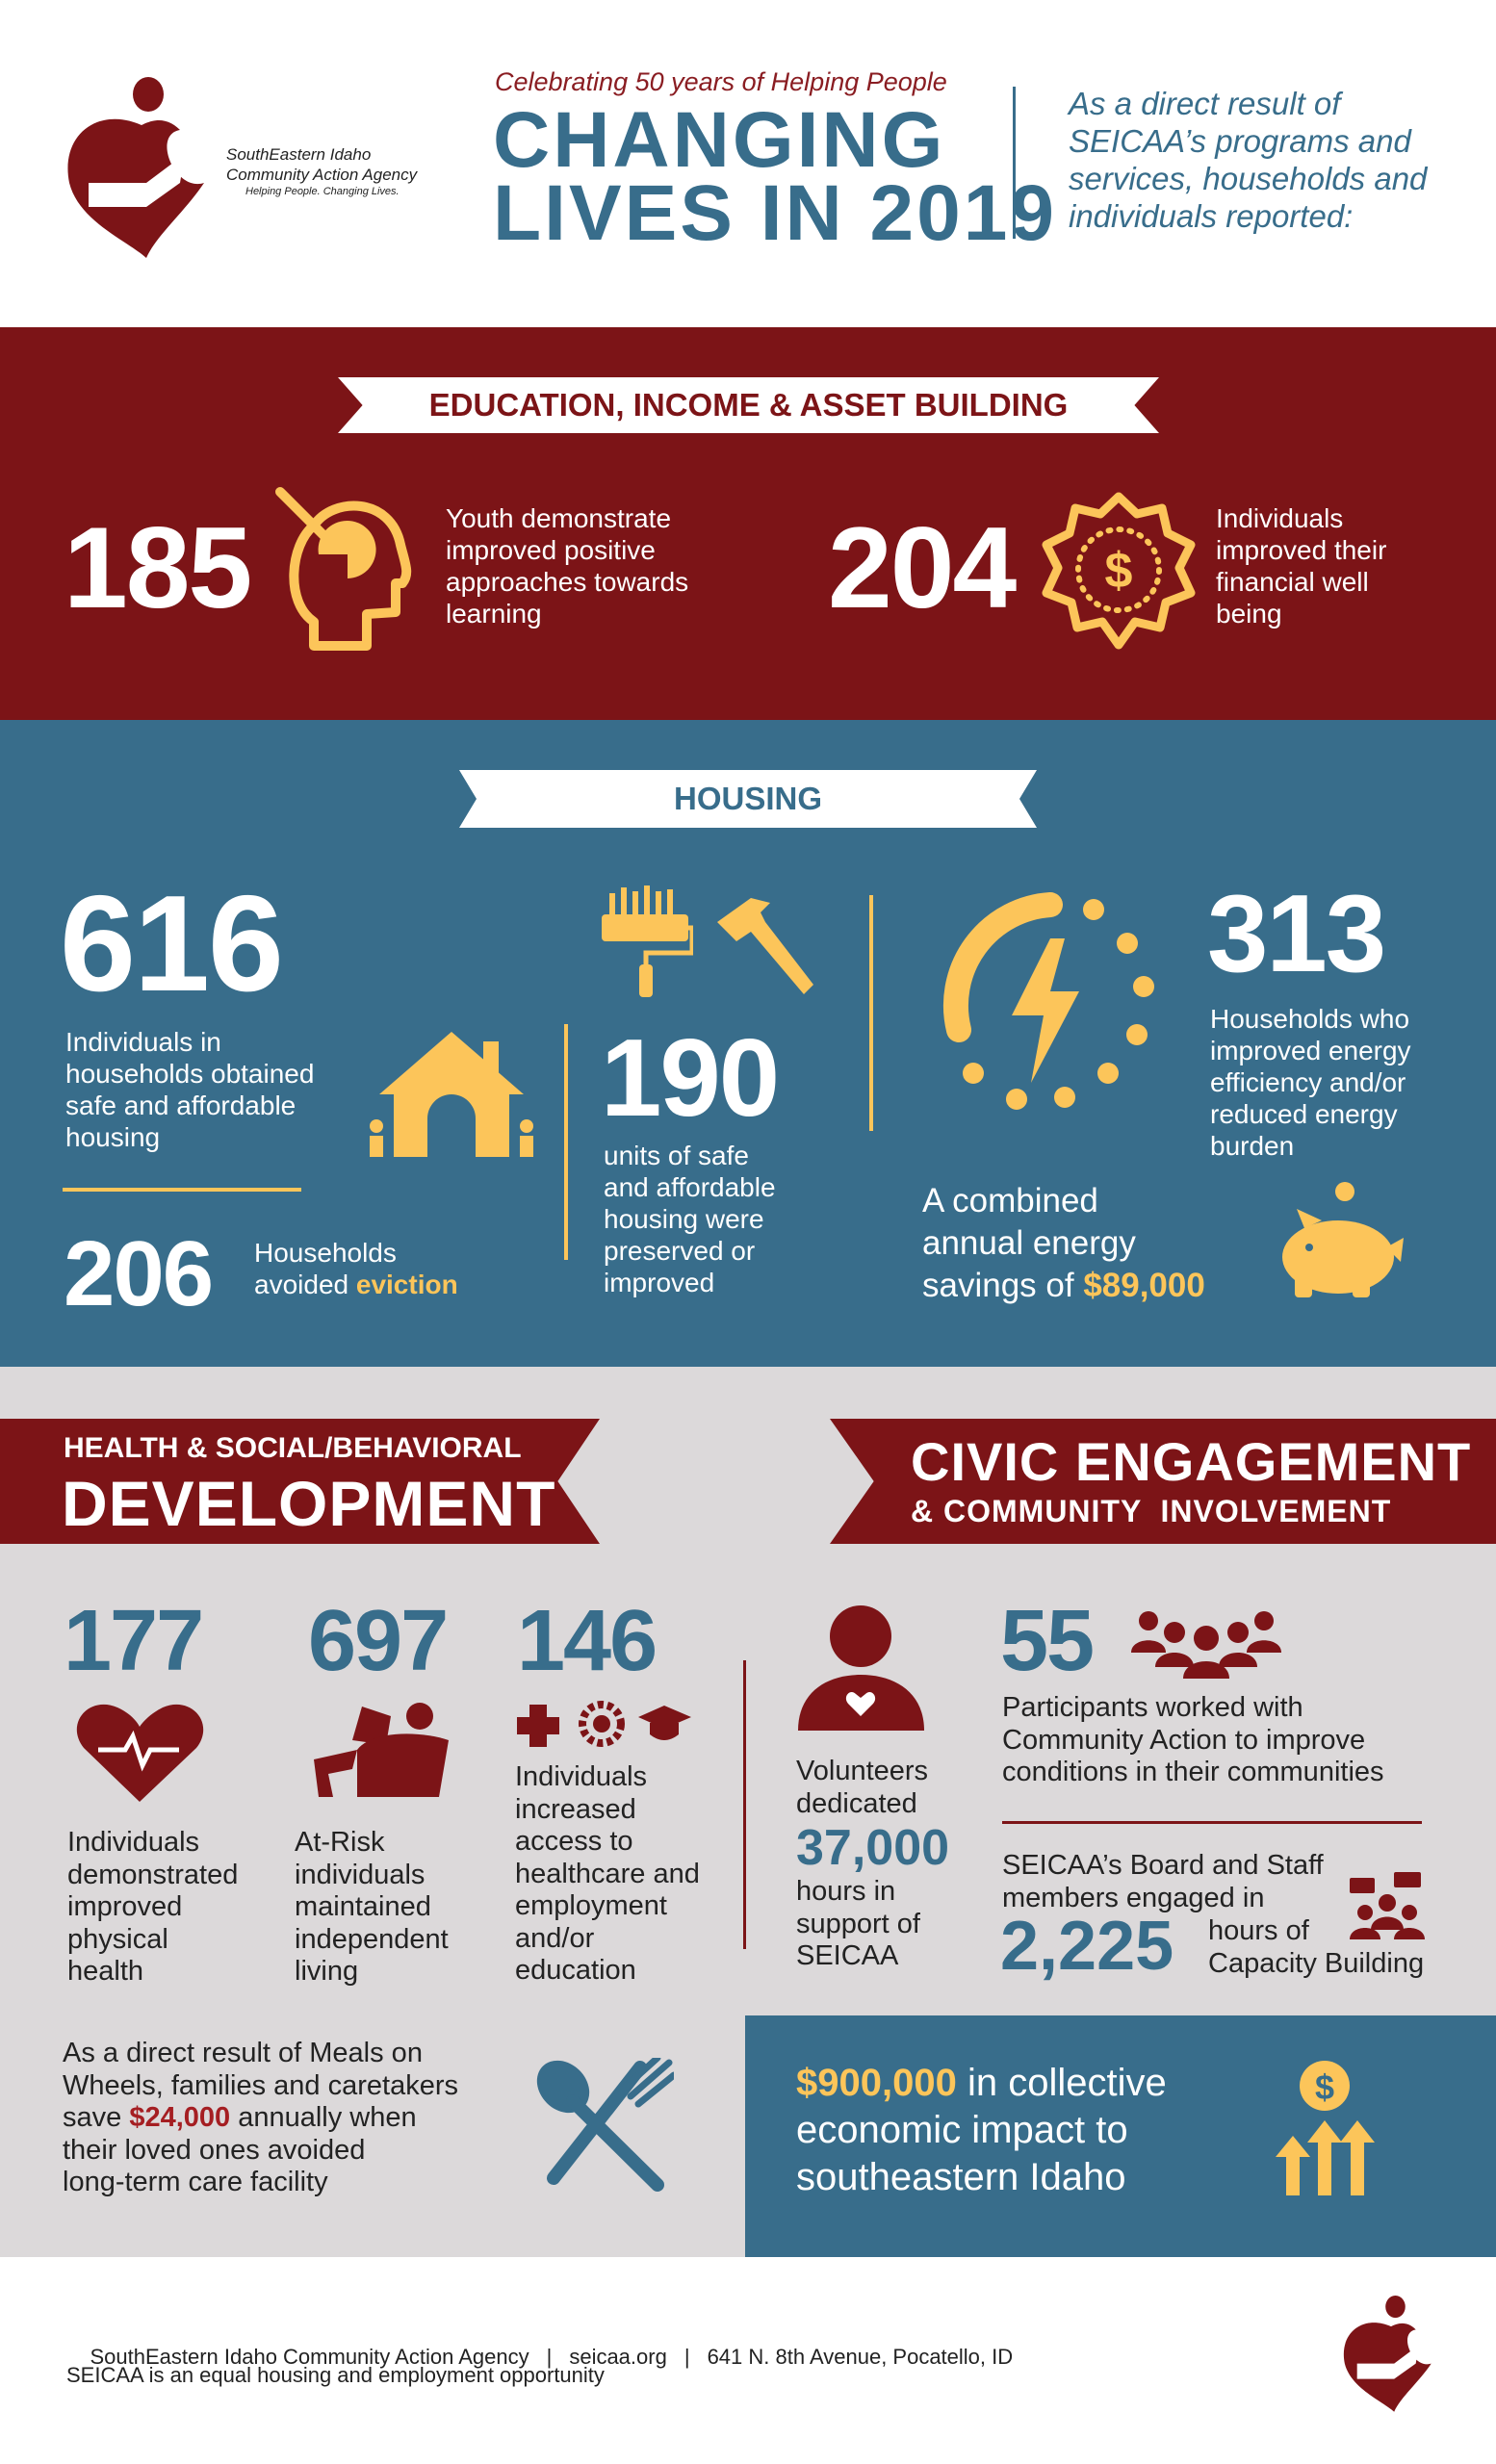 The image size is (1496, 2464). Describe the element at coordinates (372, 1939) in the screenshot. I see `stat-697-text: independent` at that location.